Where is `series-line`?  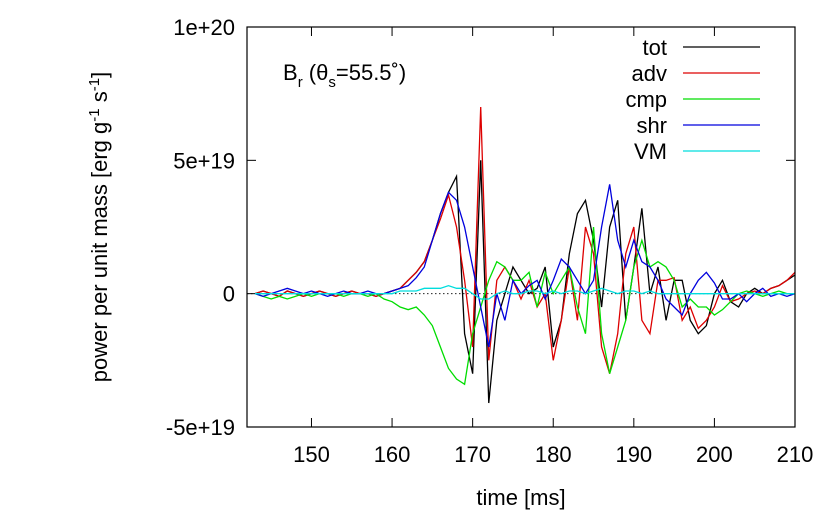 series-line is located at coordinates (525, 292).